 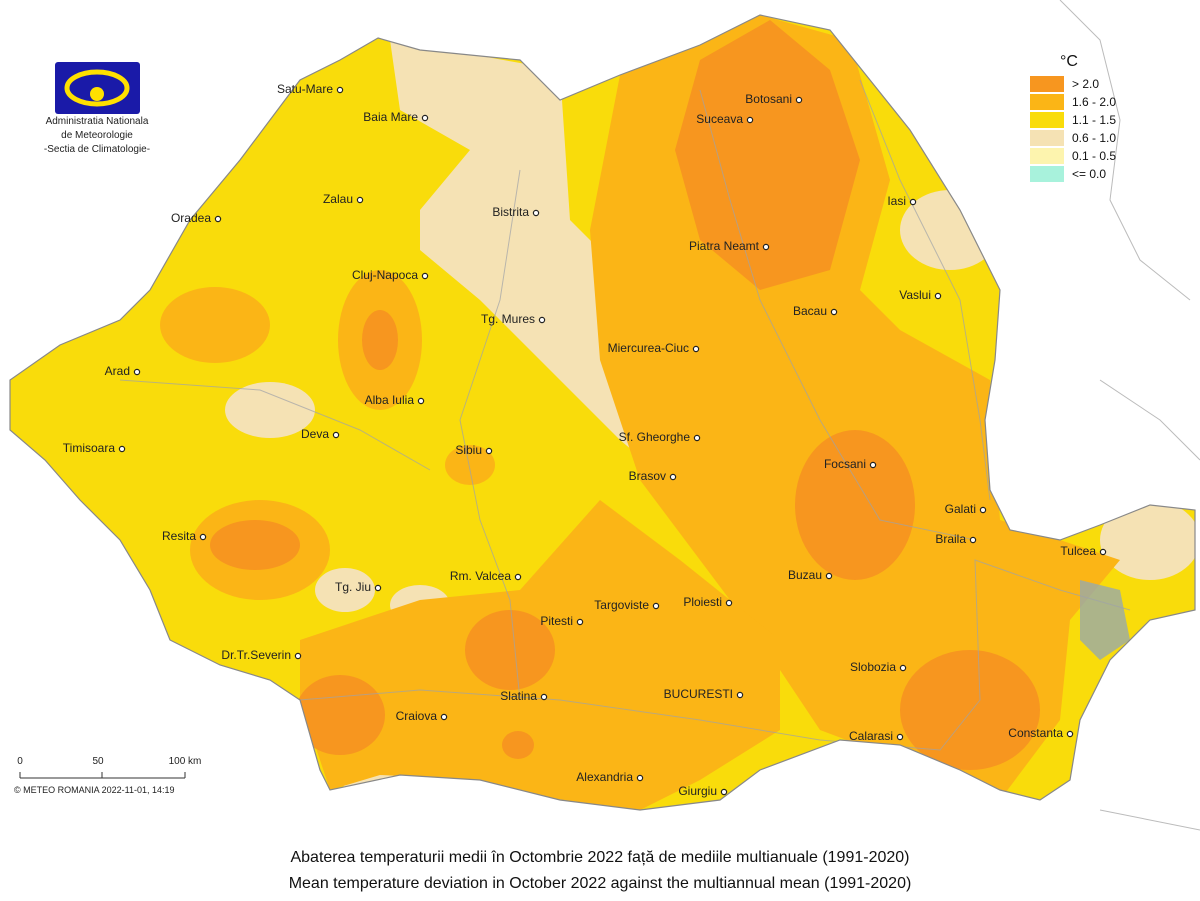 What do you see at coordinates (97, 88) in the screenshot?
I see `logo-ring` at bounding box center [97, 88].